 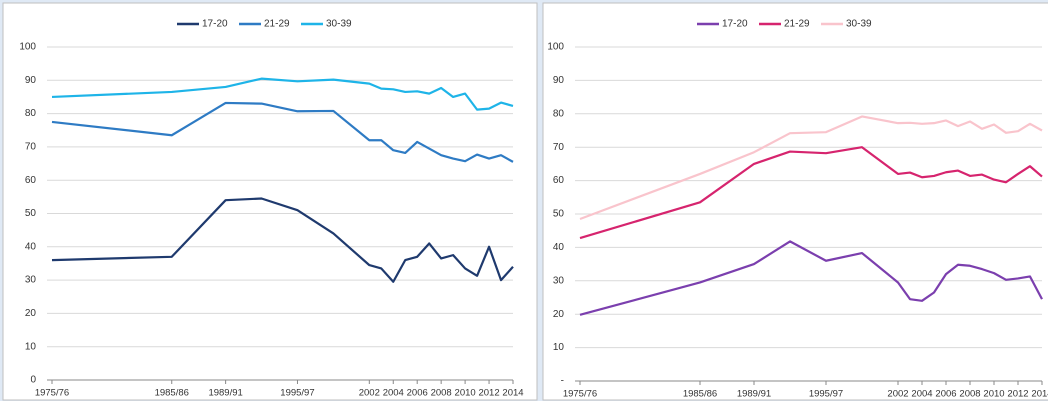 What do you see at coordinates (33, 380) in the screenshot?
I see `y-tick-label: 0` at bounding box center [33, 380].